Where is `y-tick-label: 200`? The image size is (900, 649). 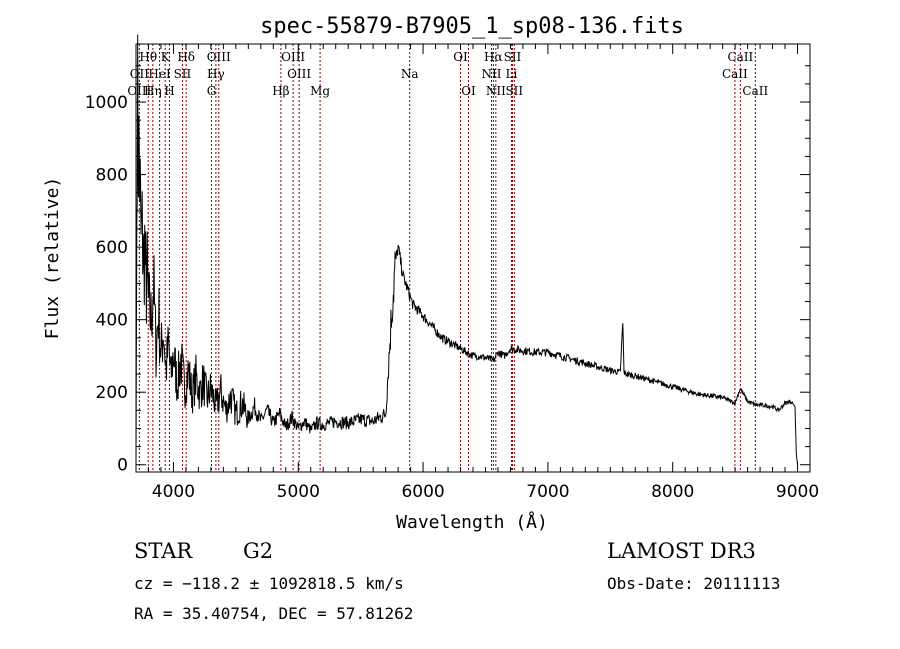 y-tick-label: 200 is located at coordinates (112, 393).